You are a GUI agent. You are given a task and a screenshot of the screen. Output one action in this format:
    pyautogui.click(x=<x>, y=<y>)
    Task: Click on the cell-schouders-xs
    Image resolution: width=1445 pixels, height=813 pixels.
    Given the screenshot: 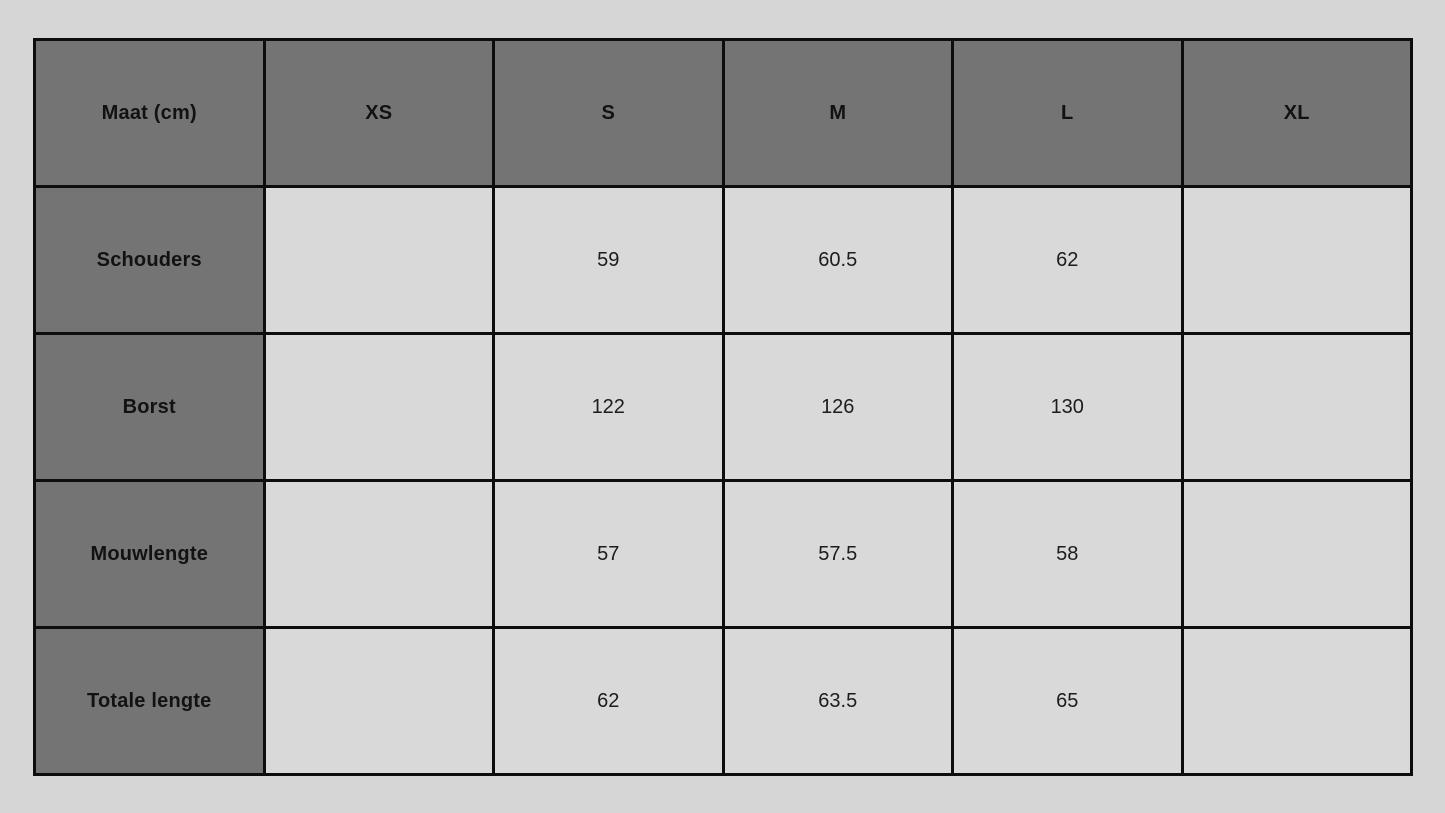 What is the action you would take?
    pyautogui.click(x=378, y=260)
    